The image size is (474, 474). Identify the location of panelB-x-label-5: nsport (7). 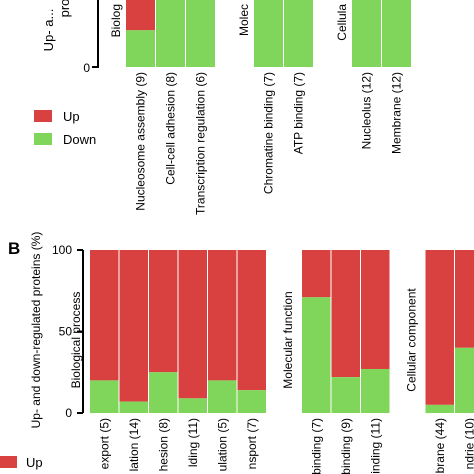
(252, 443).